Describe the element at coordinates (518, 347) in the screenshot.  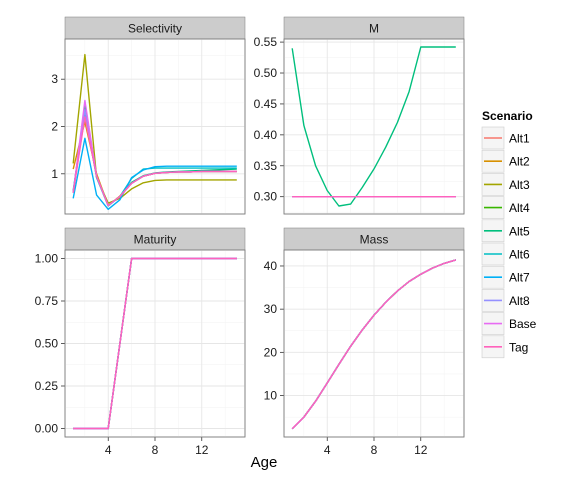
I see `legend-label-tag: Tag` at that location.